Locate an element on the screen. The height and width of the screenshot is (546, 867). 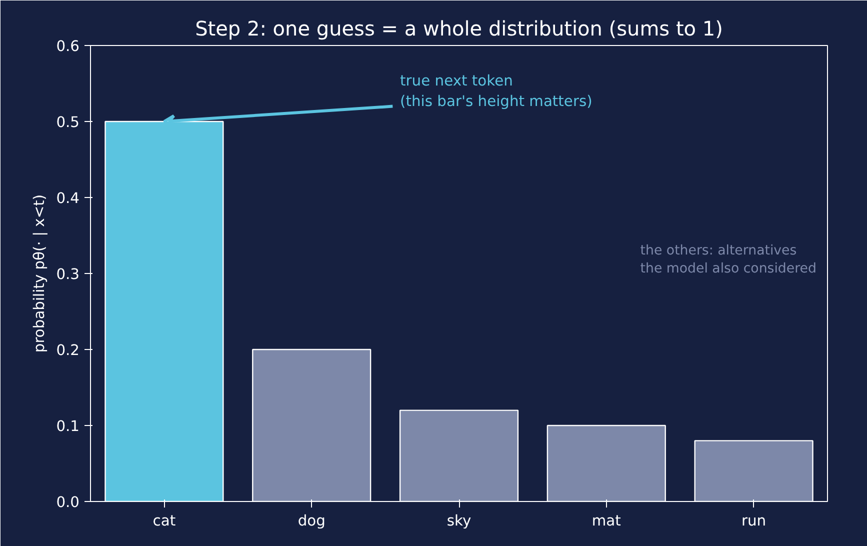
annotation: true next token (this bar's height matters) is located at coordinates (496, 91).